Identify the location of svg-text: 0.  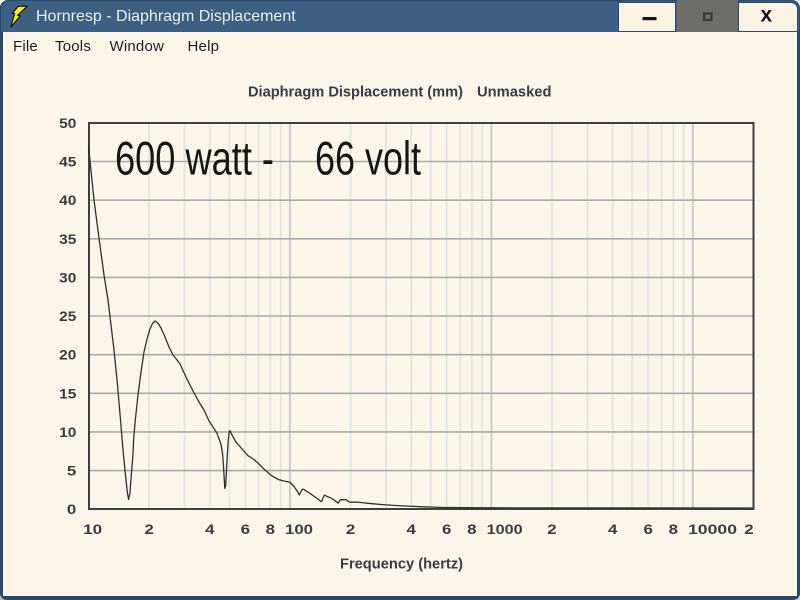
(72, 509).